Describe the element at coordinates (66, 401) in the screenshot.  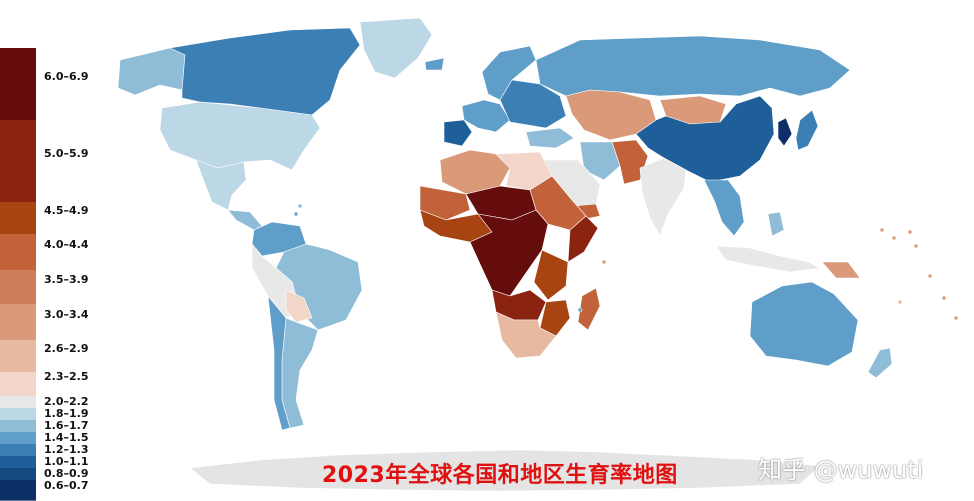
I see `legend-label: 2.0–2.2` at that location.